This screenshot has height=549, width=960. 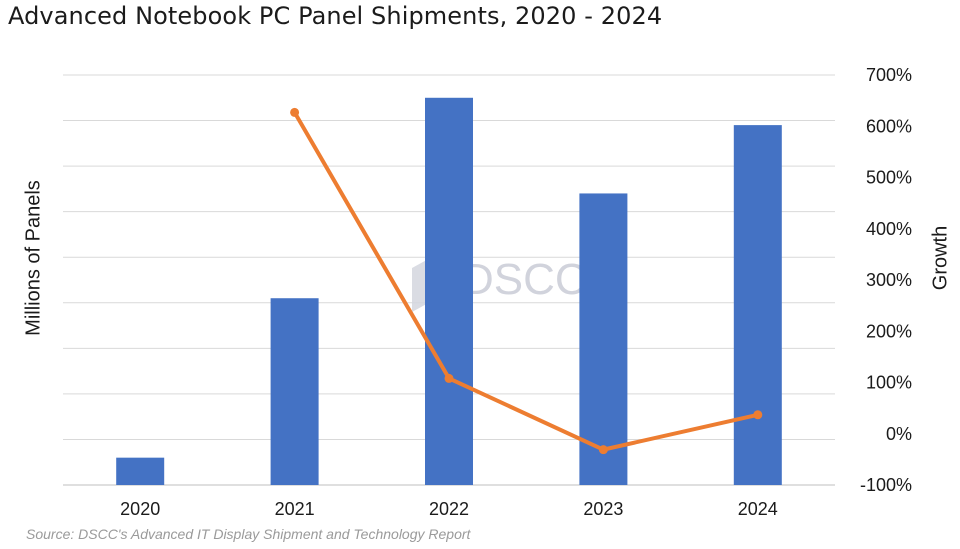 What do you see at coordinates (140, 471) in the screenshot?
I see `bar-2020` at bounding box center [140, 471].